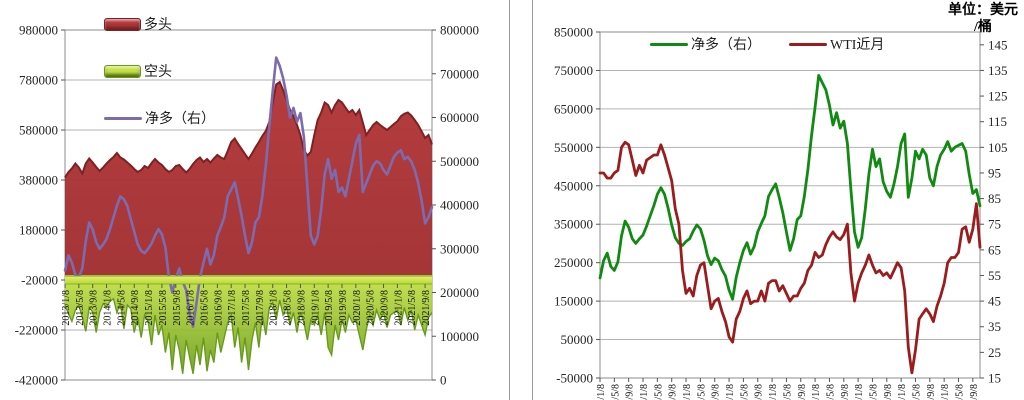 This screenshot has width=1024, height=400. What do you see at coordinates (859, 392) in the screenshot?
I see `x-axis-label: 19/1/8` at bounding box center [859, 392].